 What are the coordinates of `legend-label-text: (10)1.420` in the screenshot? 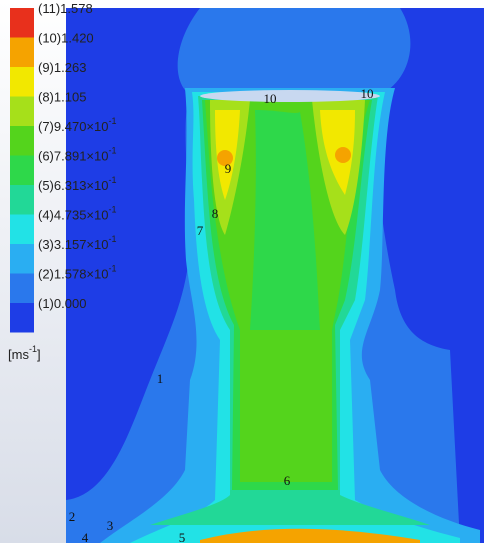 It's located at (66, 38).